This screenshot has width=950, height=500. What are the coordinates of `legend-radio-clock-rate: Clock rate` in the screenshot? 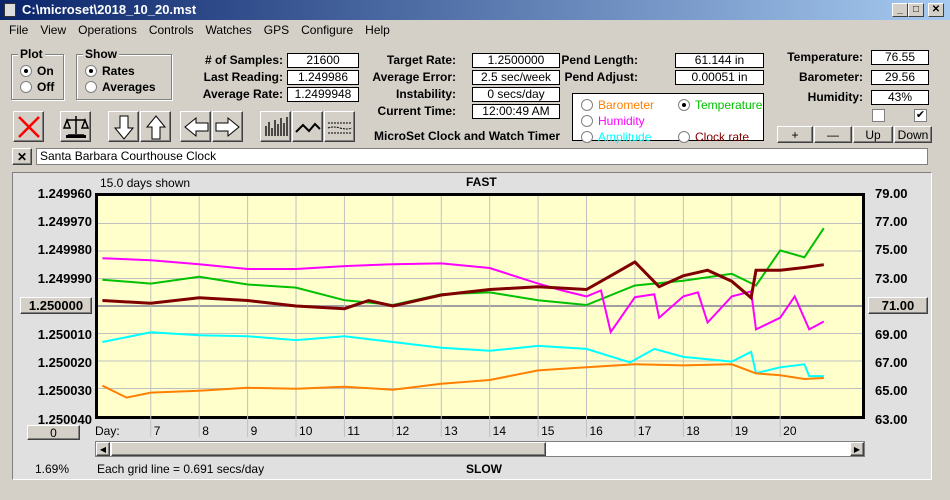 It's located at (713, 137).